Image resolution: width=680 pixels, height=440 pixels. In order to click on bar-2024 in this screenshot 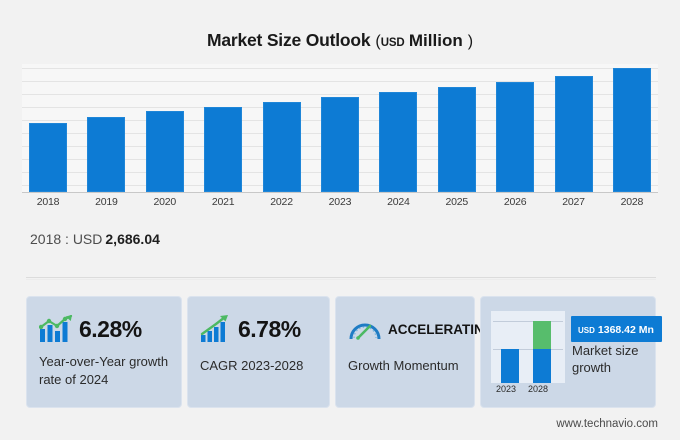, I will do `click(398, 142)`.